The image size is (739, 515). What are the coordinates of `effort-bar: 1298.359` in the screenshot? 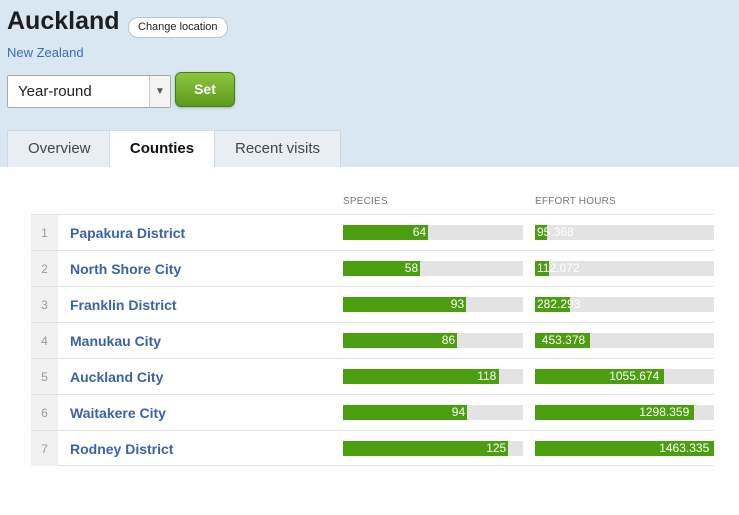 It's located at (624, 412).